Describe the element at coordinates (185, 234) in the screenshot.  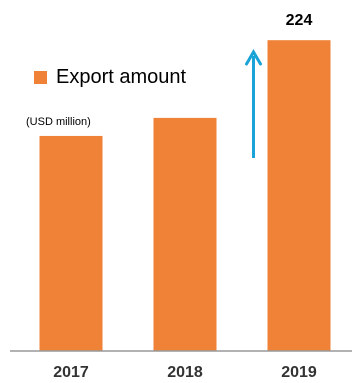
I see `bar-2018` at that location.